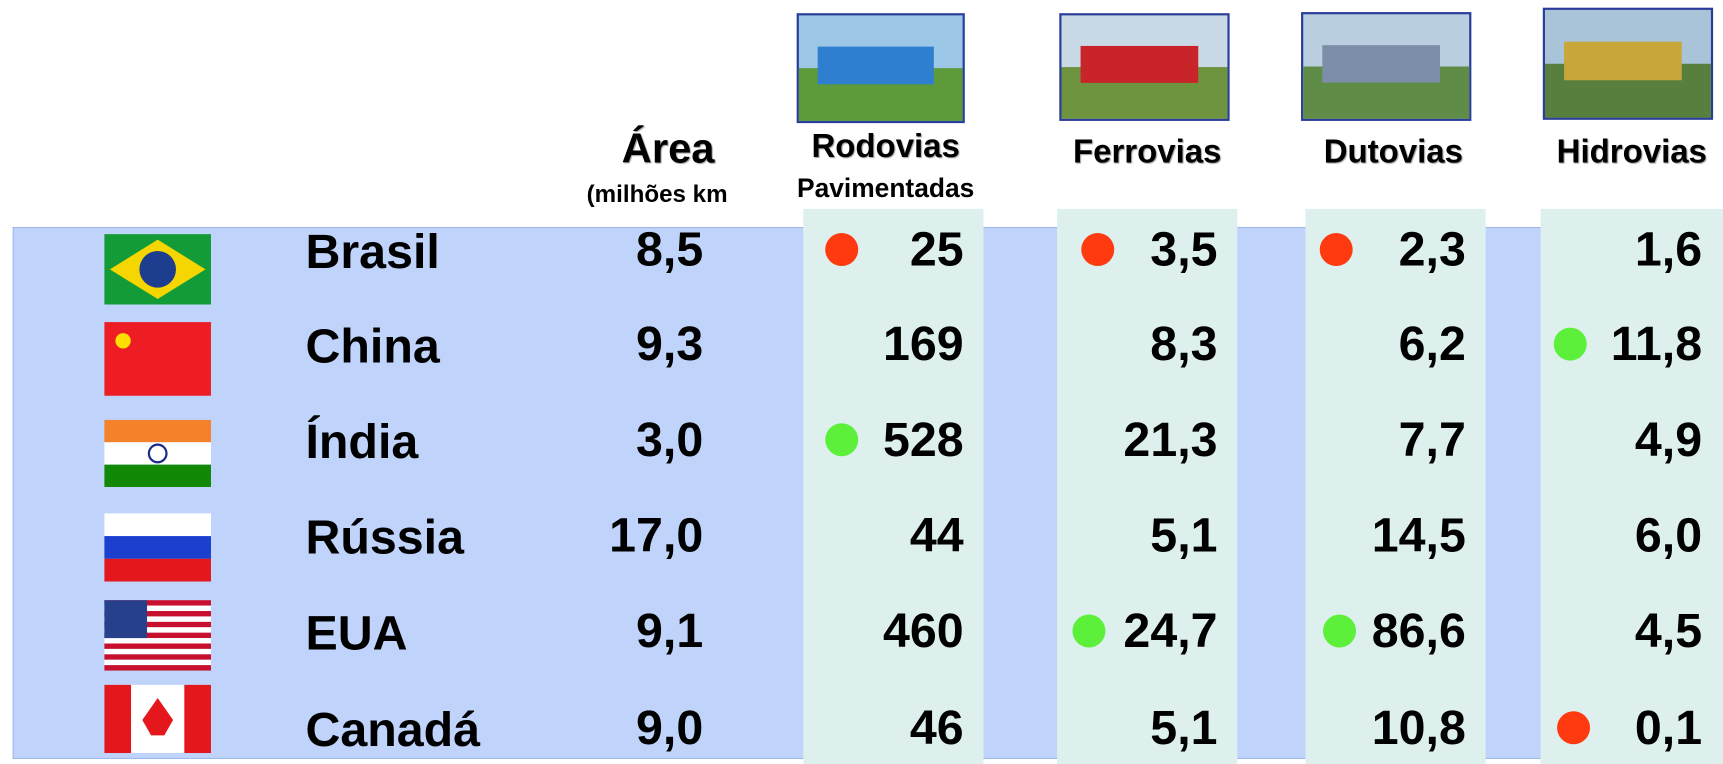 The width and height of the screenshot is (1723, 764). Describe the element at coordinates (1668, 728) in the screenshot. I see `cell-value: 0,1` at that location.